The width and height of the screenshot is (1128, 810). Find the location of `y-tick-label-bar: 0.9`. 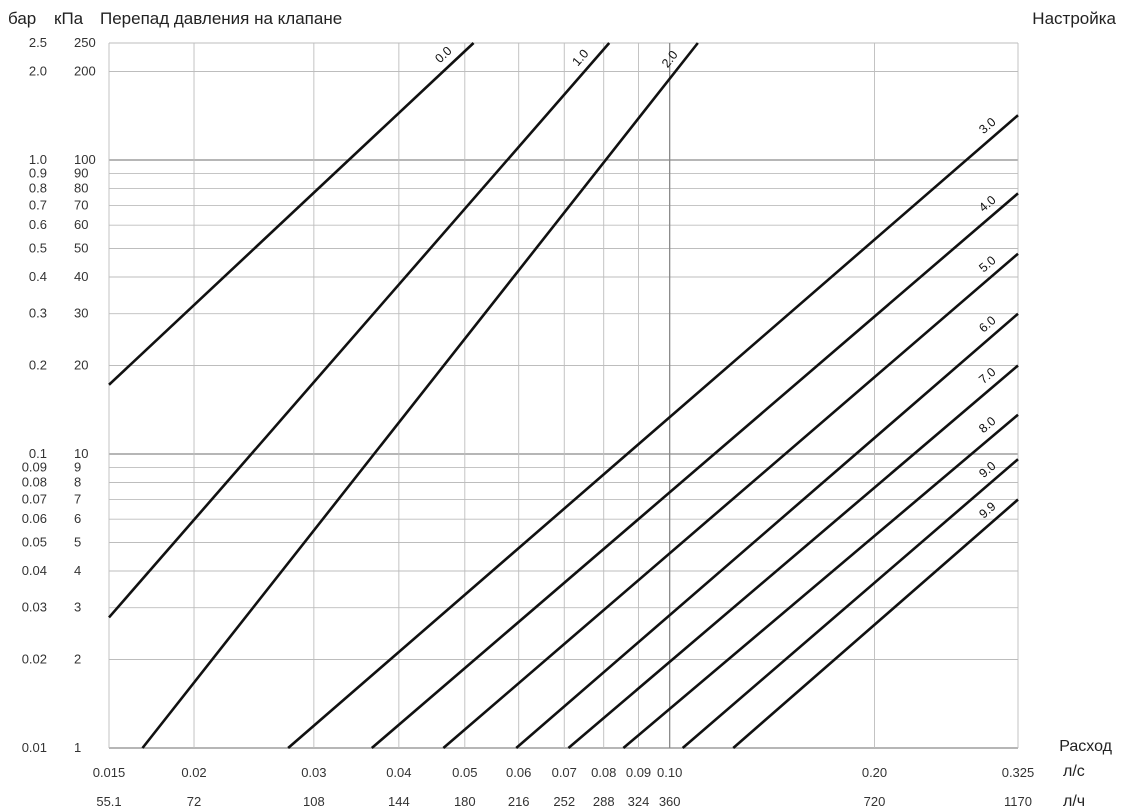

y-tick-label-bar: 0.9 is located at coordinates (38, 172).